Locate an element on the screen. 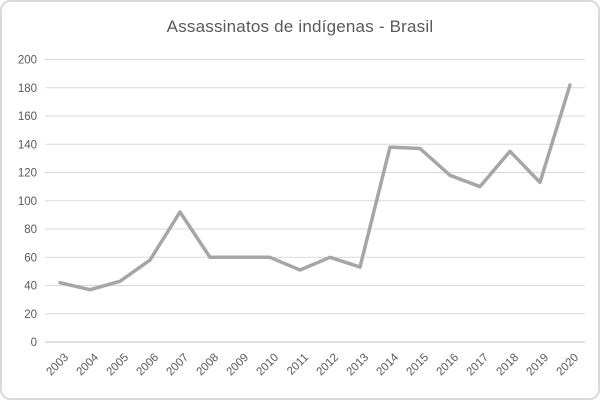 The image size is (600, 400). x-tick-label: 2012 is located at coordinates (328, 365).